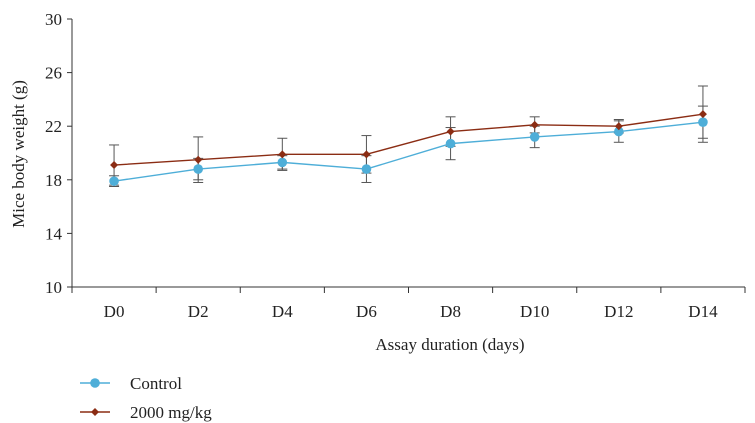  What do you see at coordinates (53, 73) in the screenshot?
I see `y-tick-label: 26` at bounding box center [53, 73].